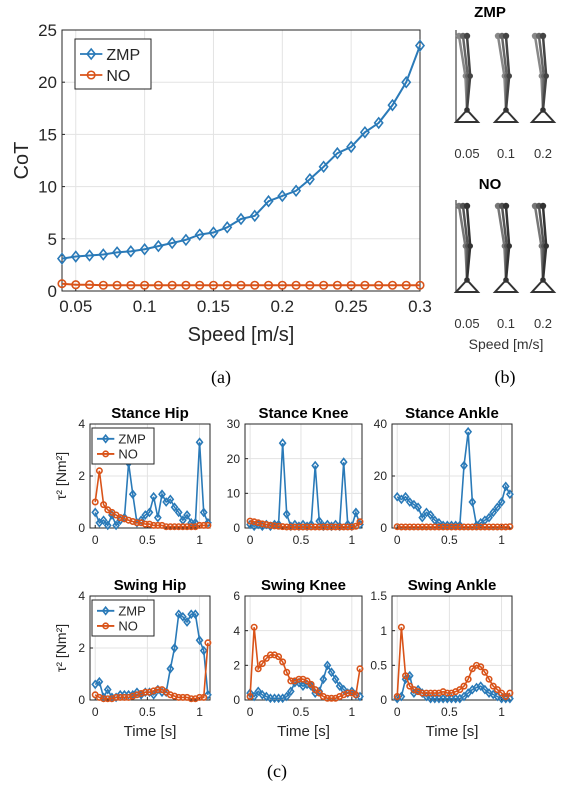 The height and width of the screenshot is (786, 561). What do you see at coordinates (106, 626) in the screenshot?
I see `legend-swatch-marker` at bounding box center [106, 626].